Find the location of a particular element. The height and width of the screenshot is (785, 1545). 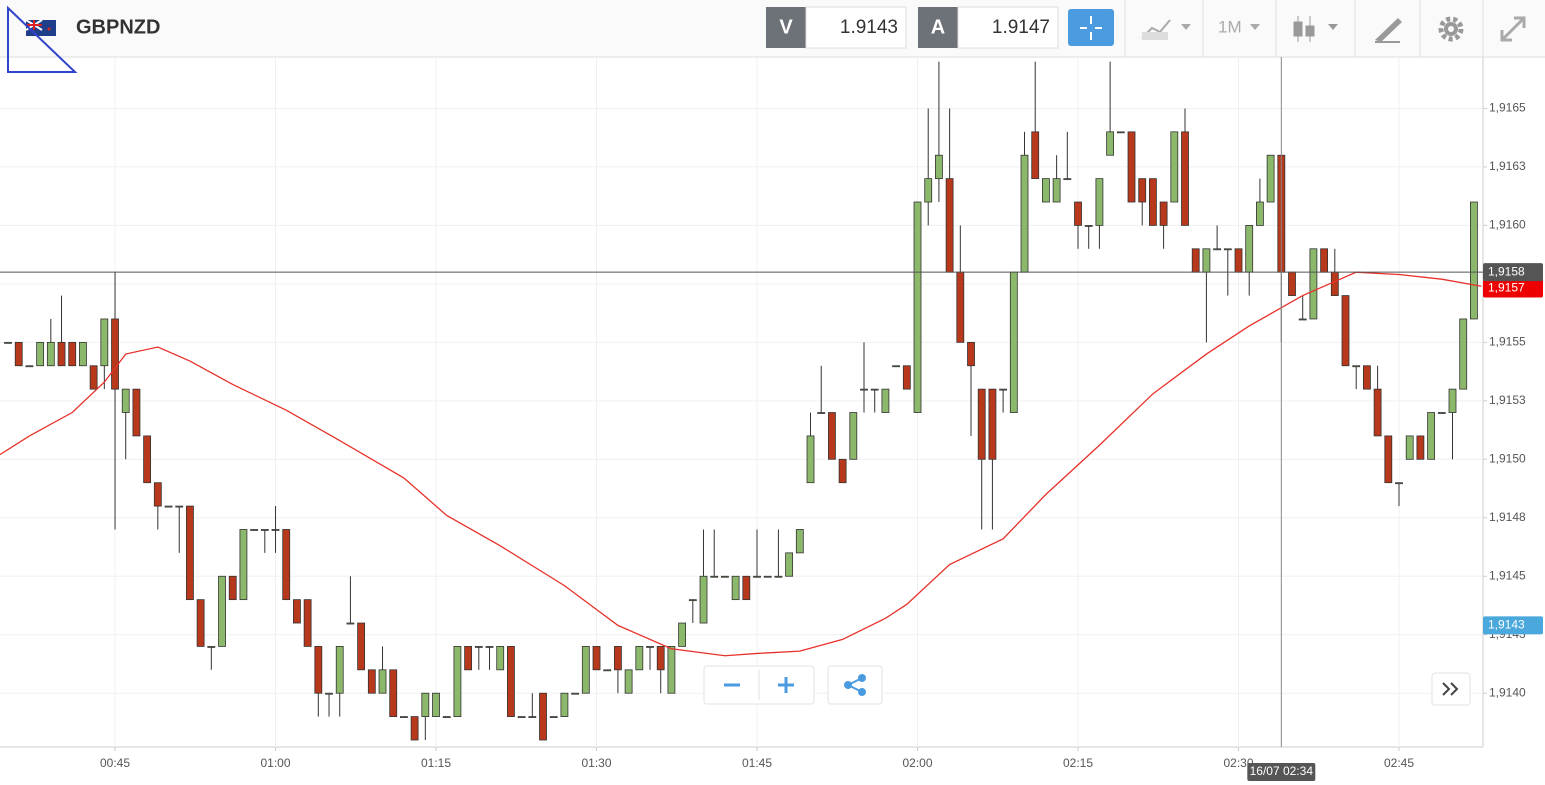

timeframe: 1M is located at coordinates (1230, 26).